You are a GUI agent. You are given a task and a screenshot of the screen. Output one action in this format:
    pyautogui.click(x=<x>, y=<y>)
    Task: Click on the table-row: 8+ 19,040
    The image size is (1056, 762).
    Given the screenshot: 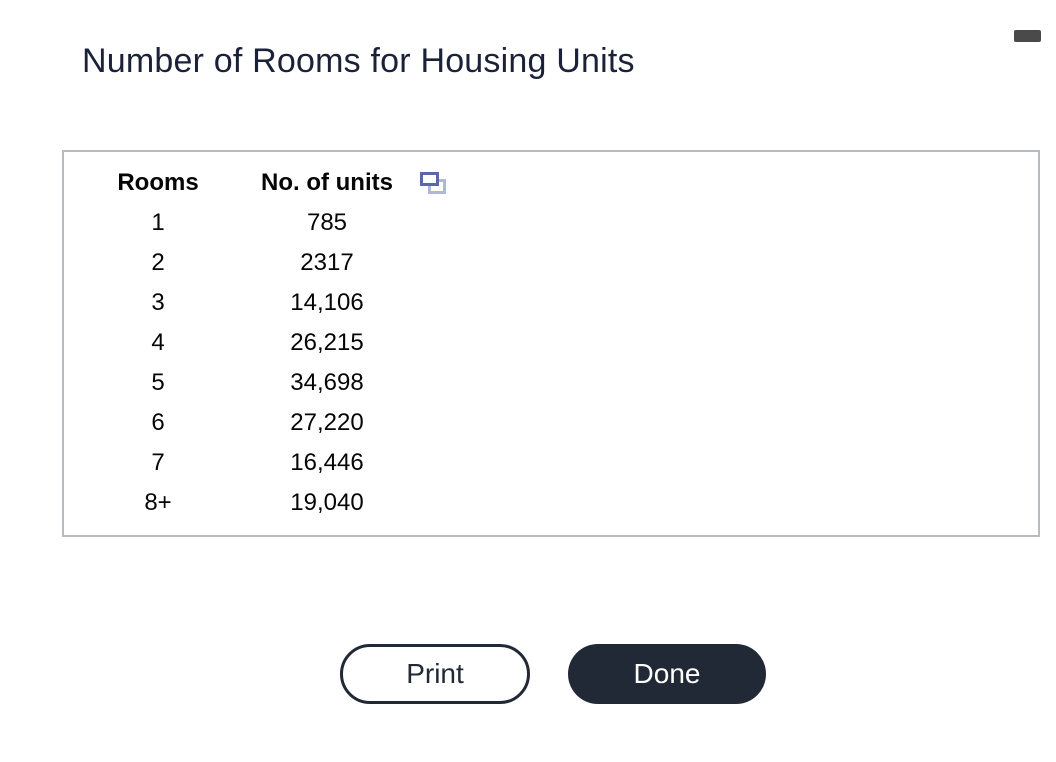 What is the action you would take?
    pyautogui.click(x=233, y=503)
    